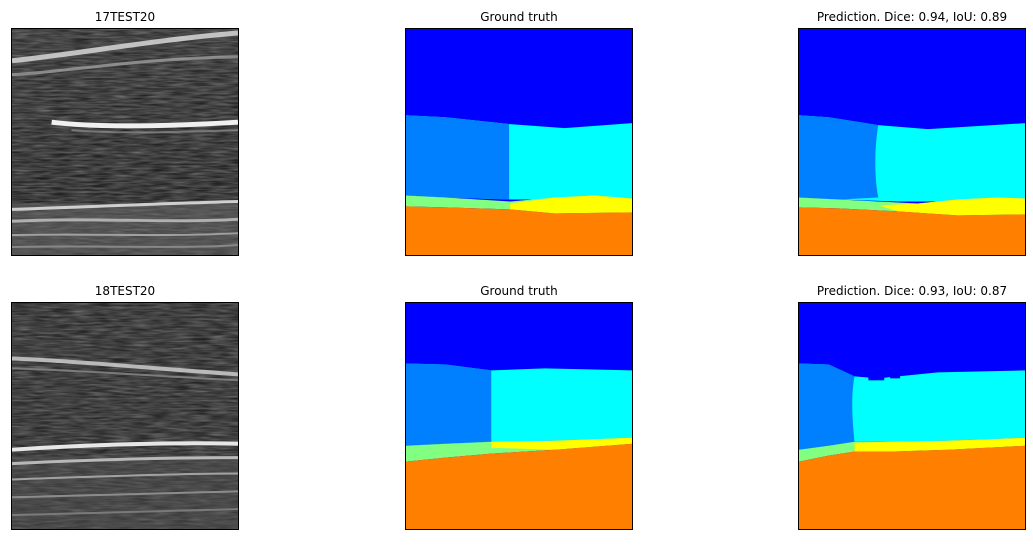 Image resolution: width=1033 pixels, height=558 pixels. What do you see at coordinates (519, 142) in the screenshot?
I see `ground-truth-mask-row1` at bounding box center [519, 142].